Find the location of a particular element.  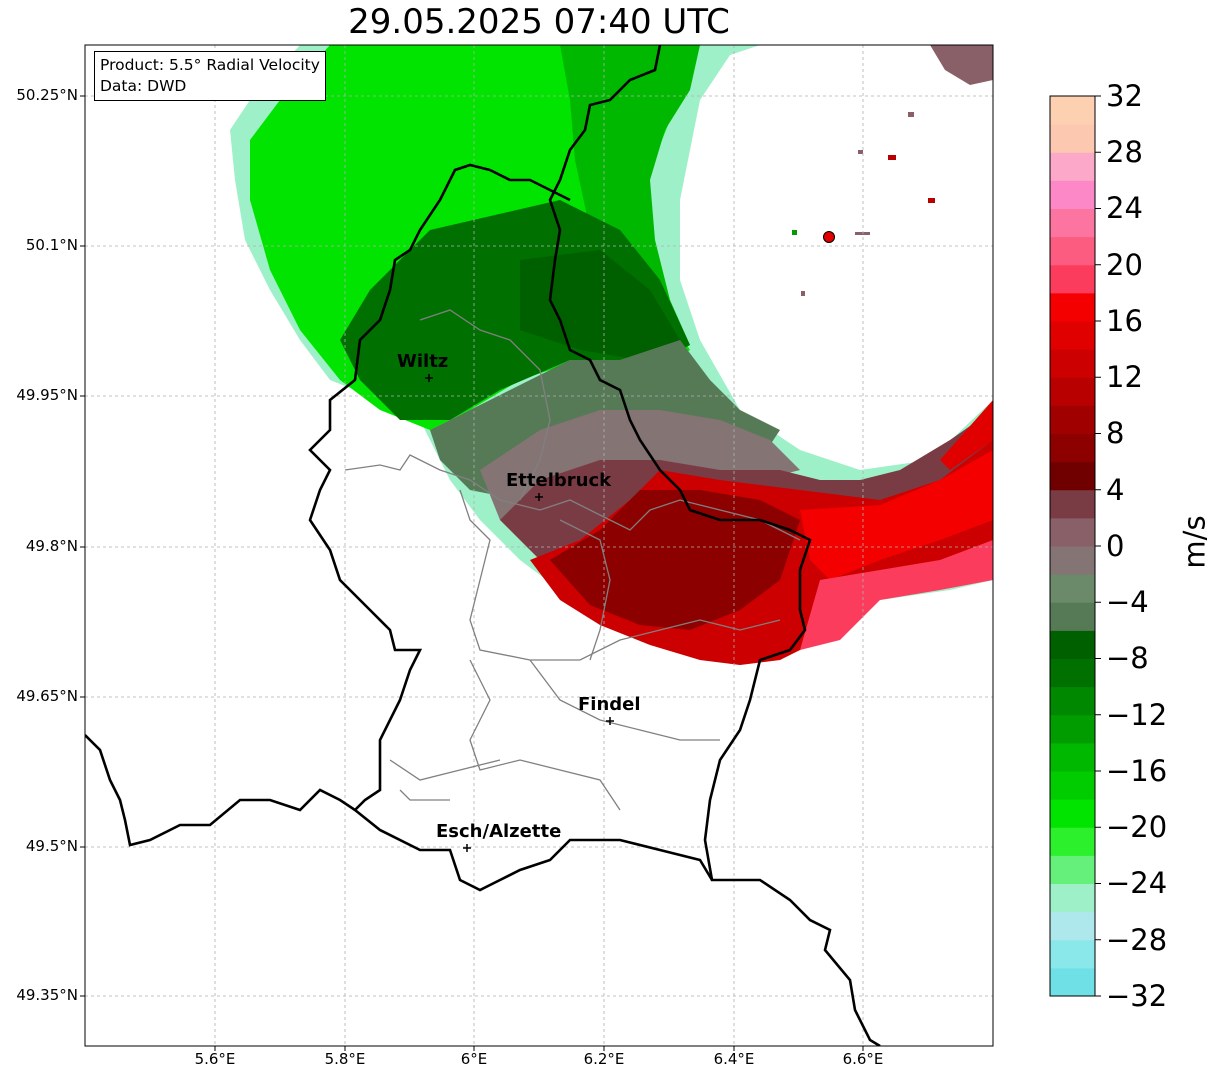

map-title: 29.05.2025 07:40 UTC is located at coordinates (539, 22).